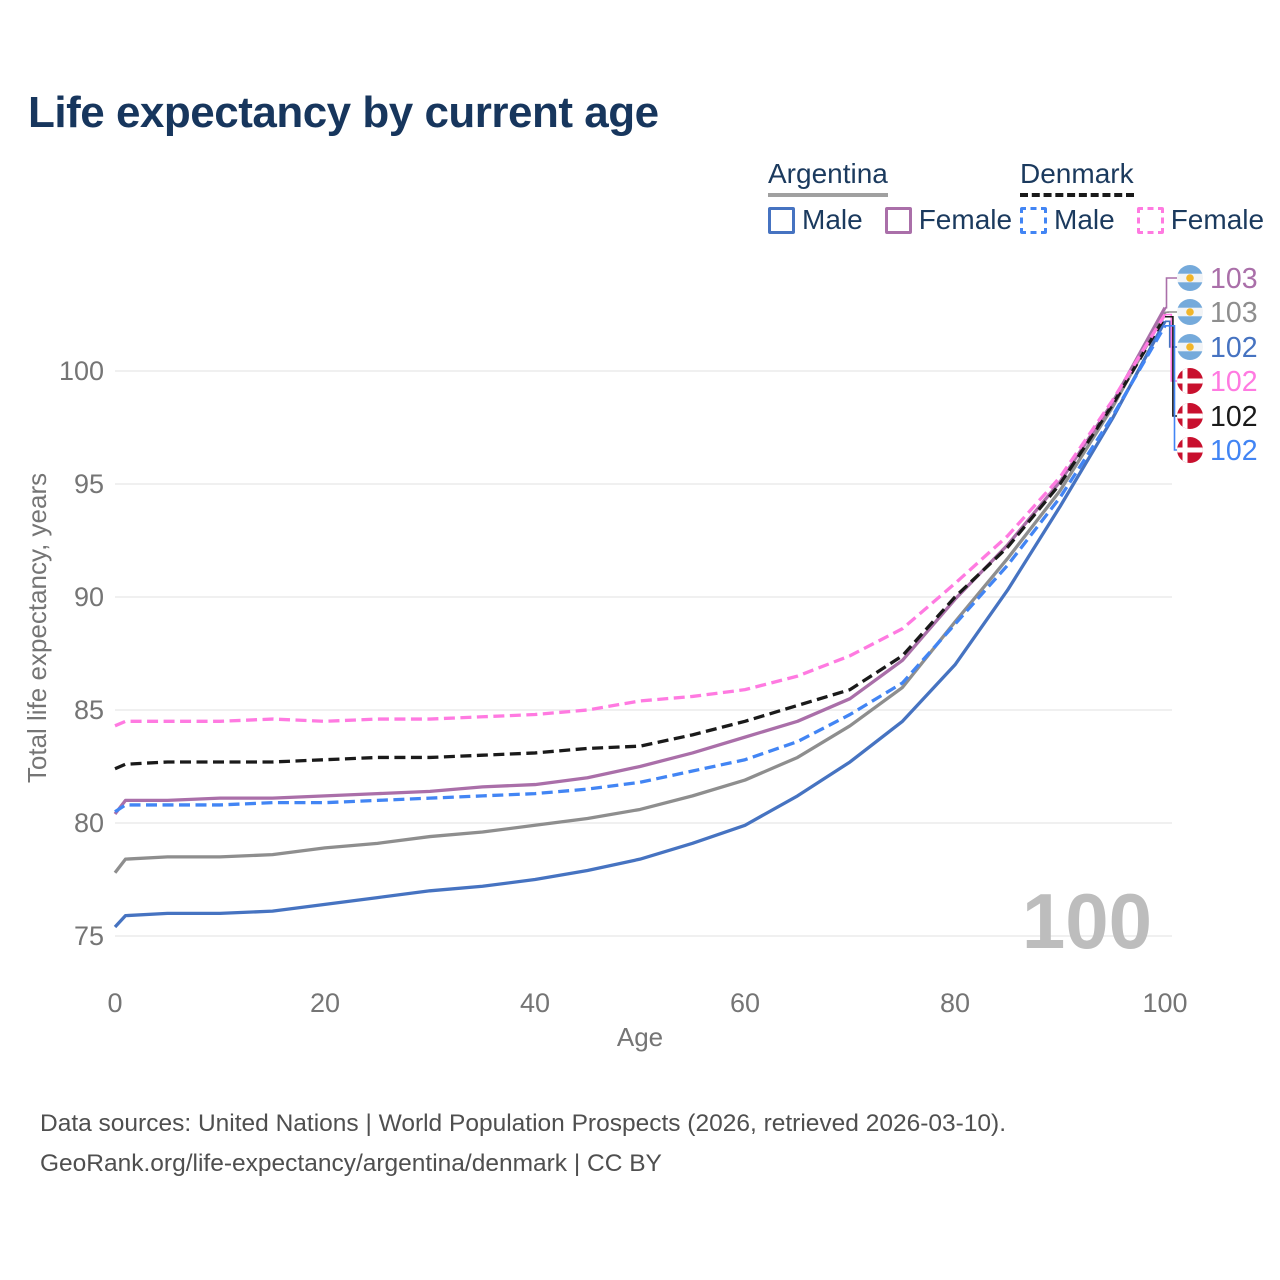 This screenshot has width=1280, height=1280. I want to click on legend-swatch-denmark-male, so click(1033, 220).